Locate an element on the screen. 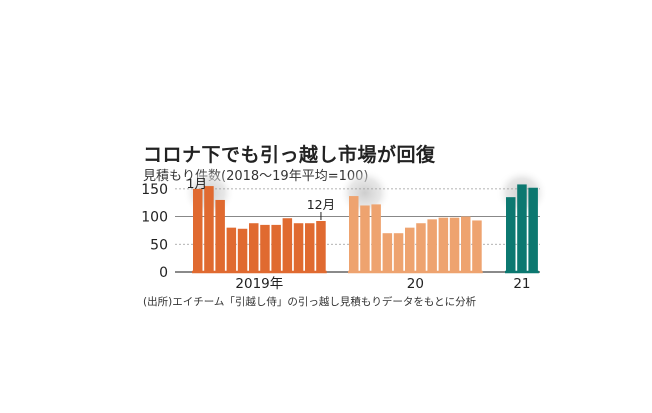 This screenshot has width=652, height=413. bar-layer is located at coordinates (365, 228).